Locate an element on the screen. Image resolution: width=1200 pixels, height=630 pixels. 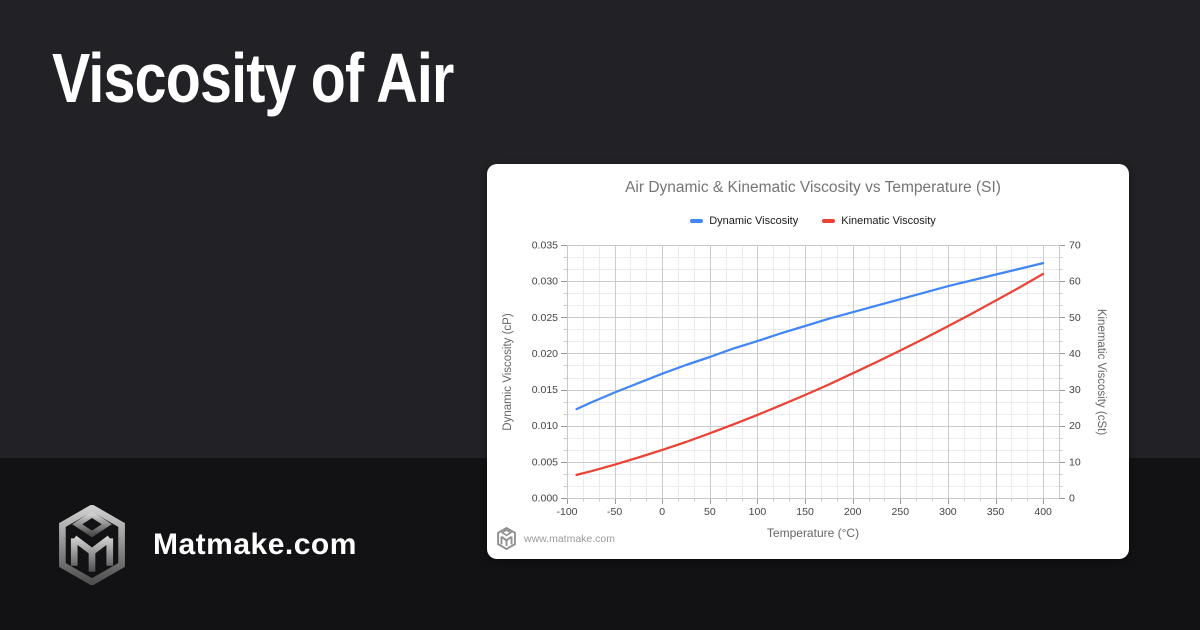
svg-text: 0.010 is located at coordinates (545, 426).